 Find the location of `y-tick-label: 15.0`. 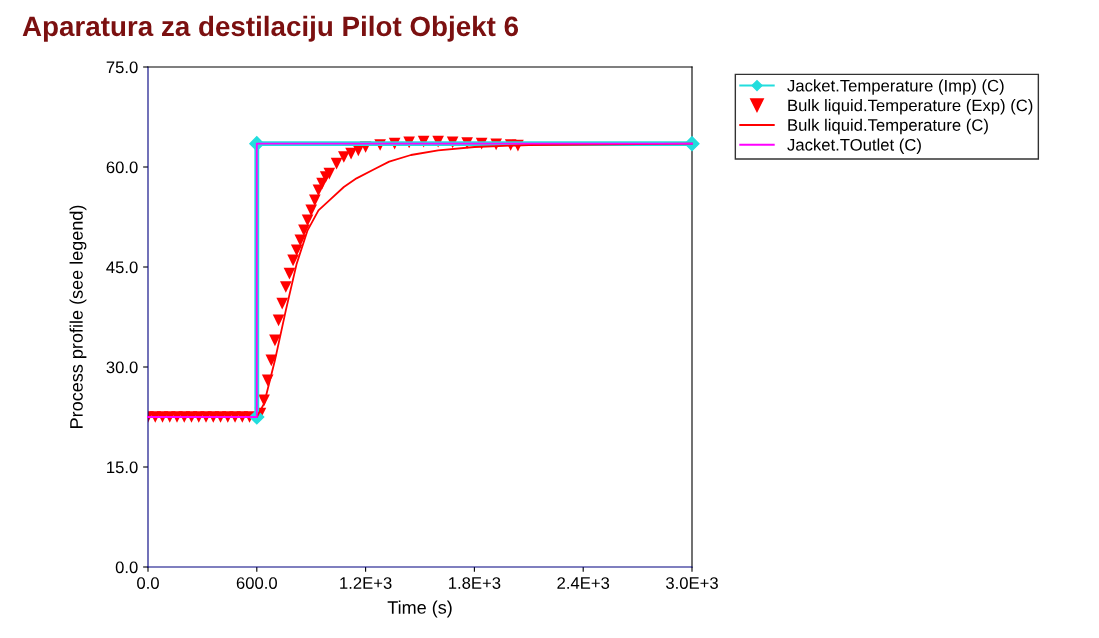

y-tick-label: 15.0 is located at coordinates (122, 467).